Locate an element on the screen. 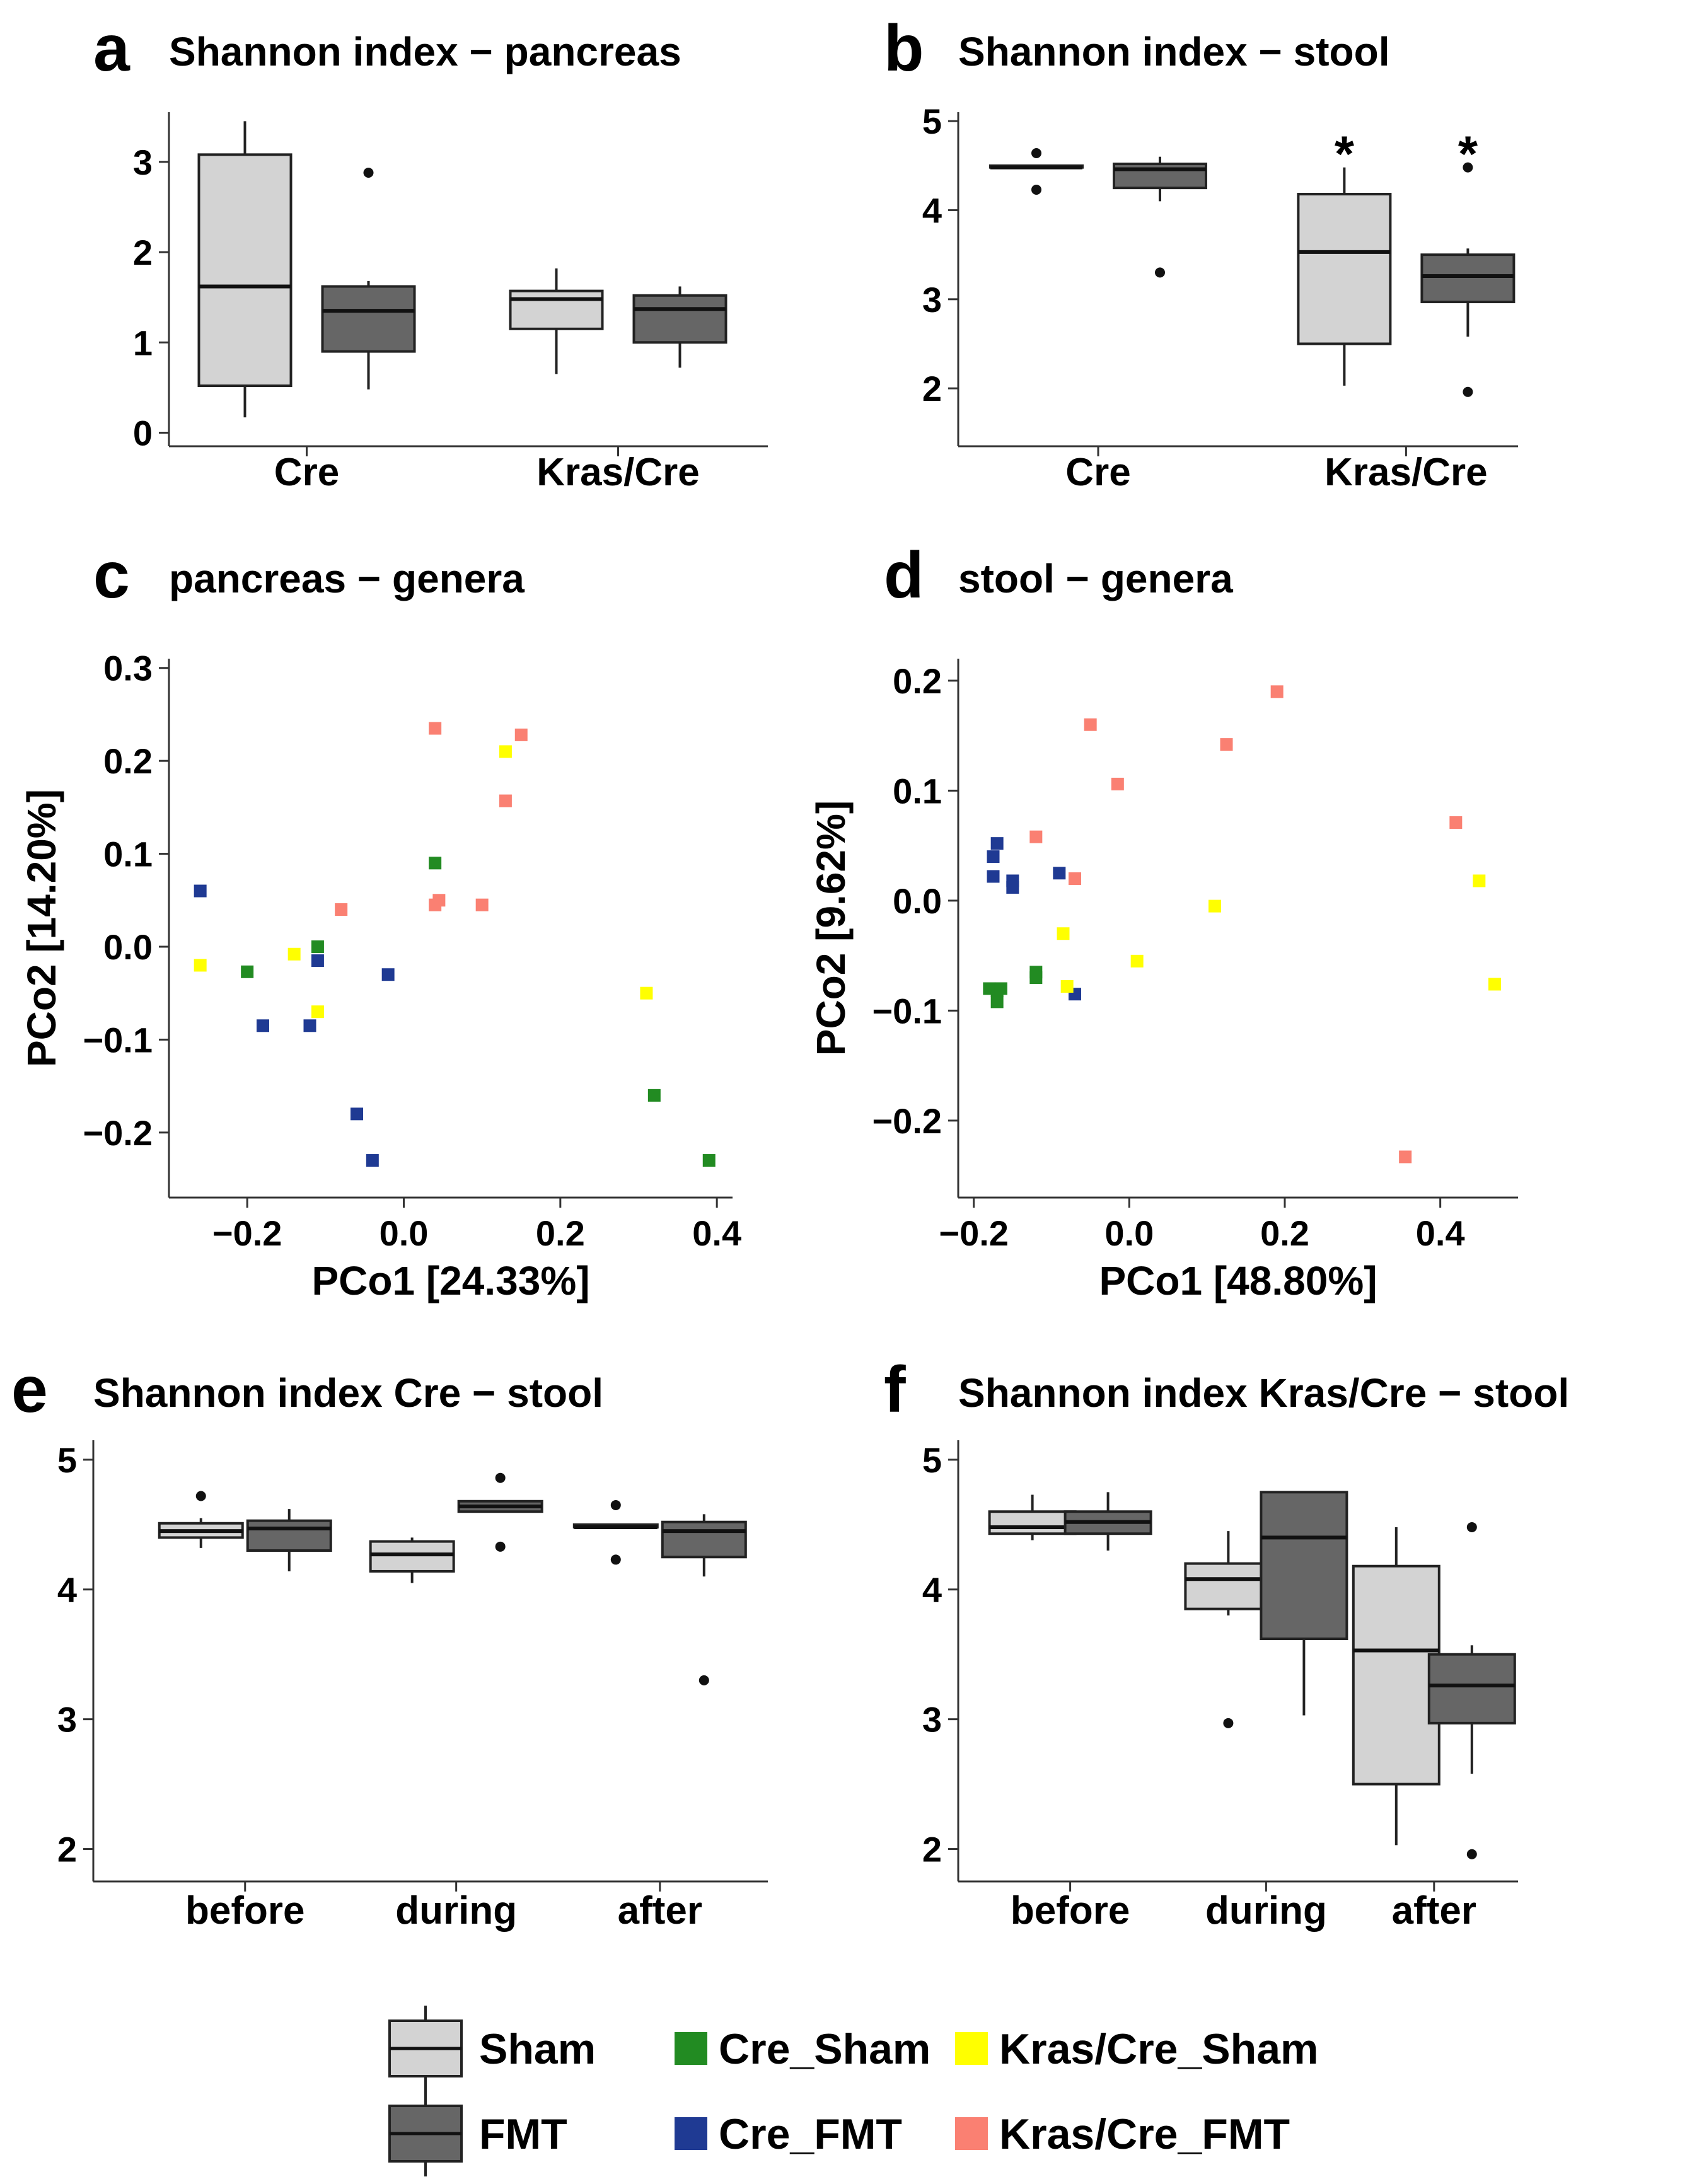  legend-label-cre_fmt: Cre_FMT is located at coordinates (810, 2134).